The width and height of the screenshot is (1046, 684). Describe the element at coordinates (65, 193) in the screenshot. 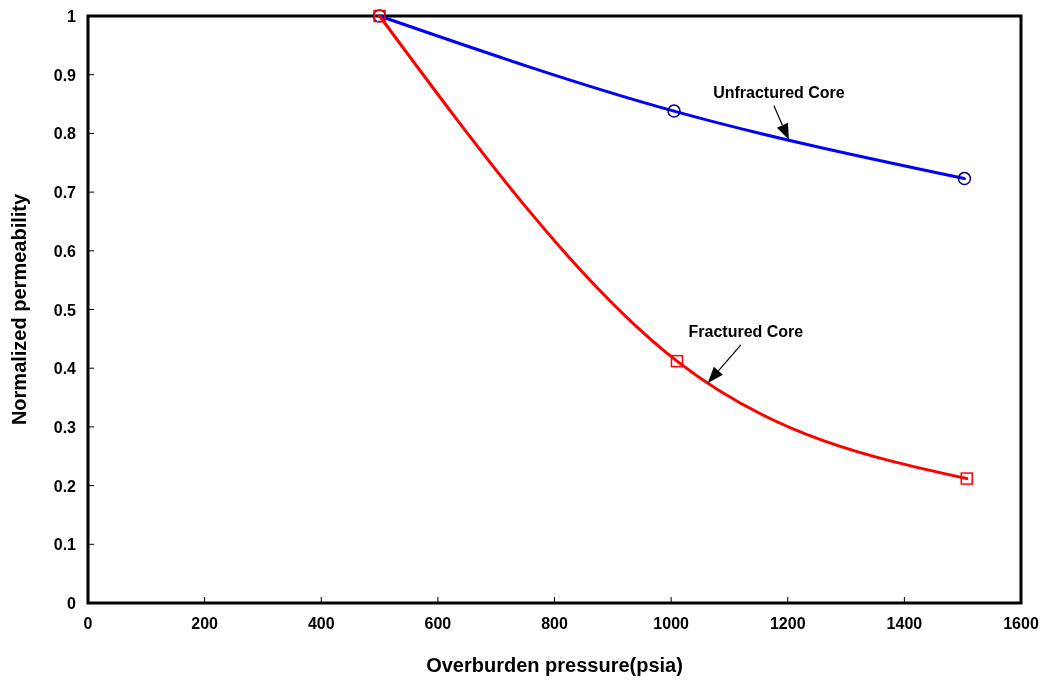

I see `y-tick-label: 0.7` at that location.